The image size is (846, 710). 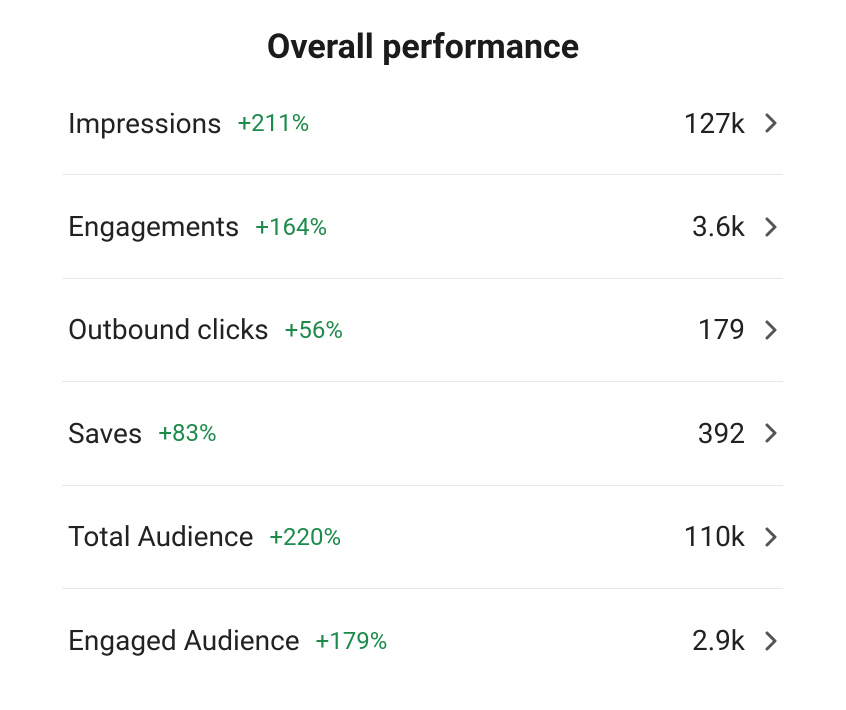 What do you see at coordinates (351, 640) in the screenshot?
I see `metric-change: +179%` at bounding box center [351, 640].